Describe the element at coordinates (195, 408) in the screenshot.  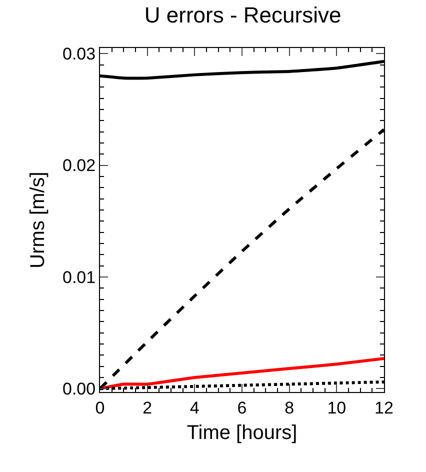
I see `x-tick-label: 4` at that location.